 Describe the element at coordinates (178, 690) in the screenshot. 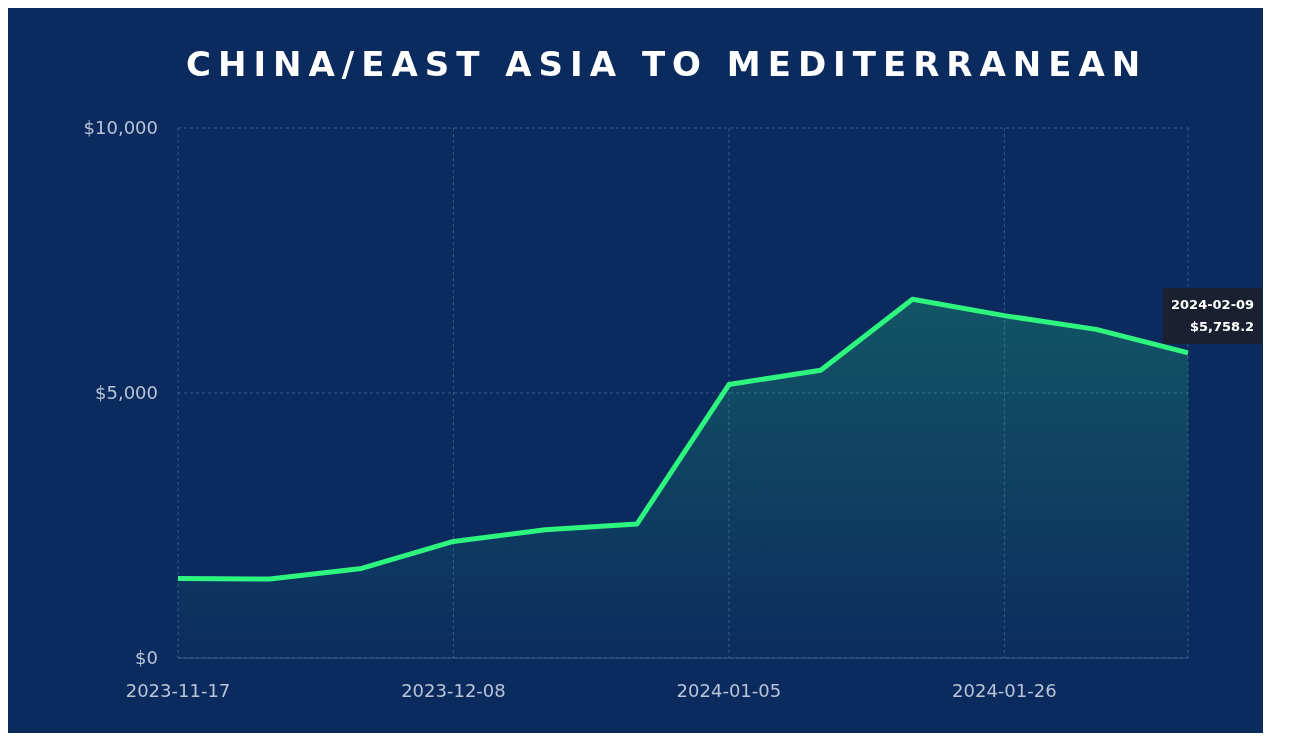

I see `x-tick-label: 2023-11-17` at that location.